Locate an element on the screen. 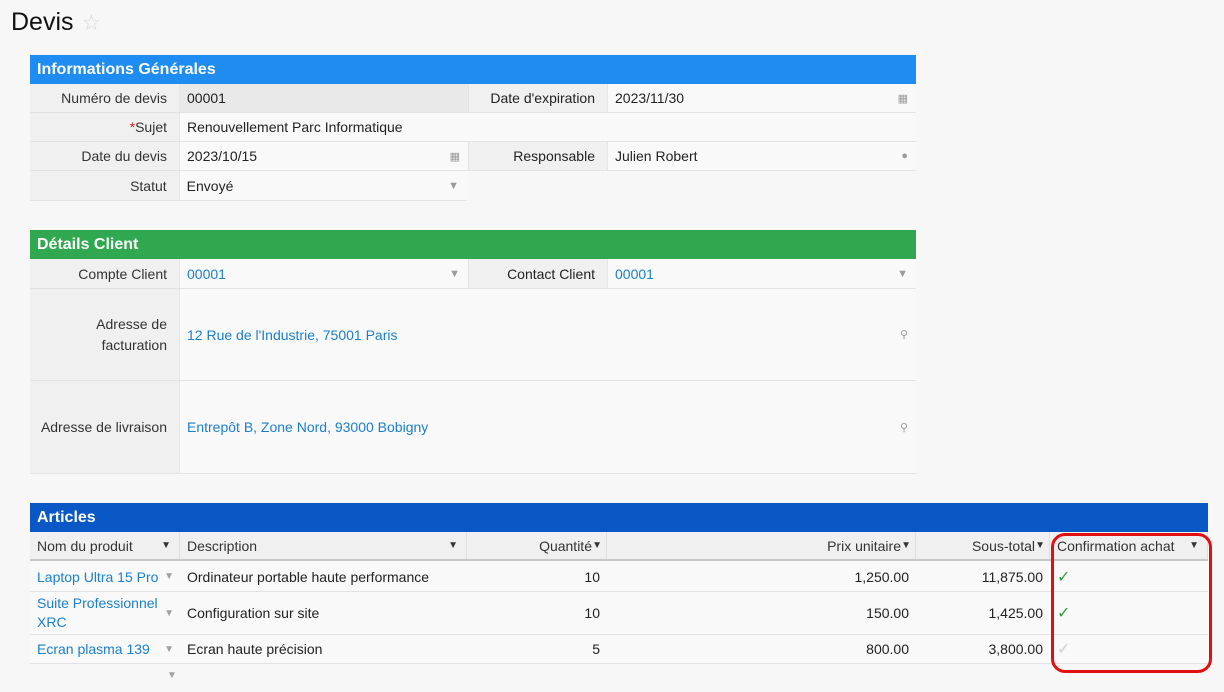 The height and width of the screenshot is (692, 1224). quote-date-field: 2023/10/15 ▦ is located at coordinates (324, 156).